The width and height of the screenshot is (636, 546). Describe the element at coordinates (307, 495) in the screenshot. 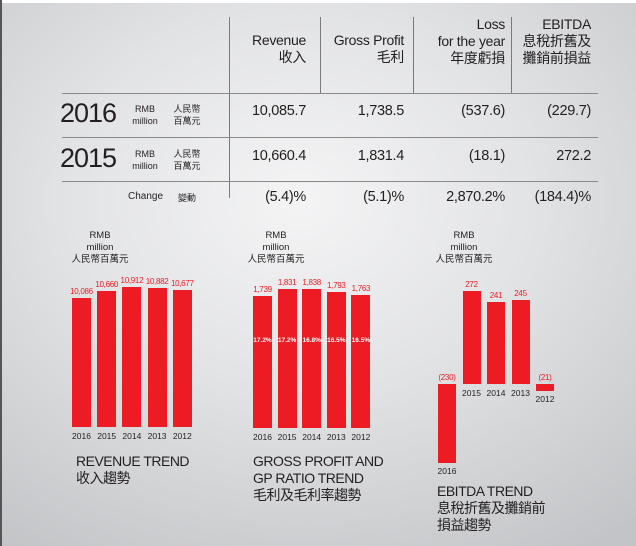

I see `title-zh: 毛利及毛利率趨勢` at that location.